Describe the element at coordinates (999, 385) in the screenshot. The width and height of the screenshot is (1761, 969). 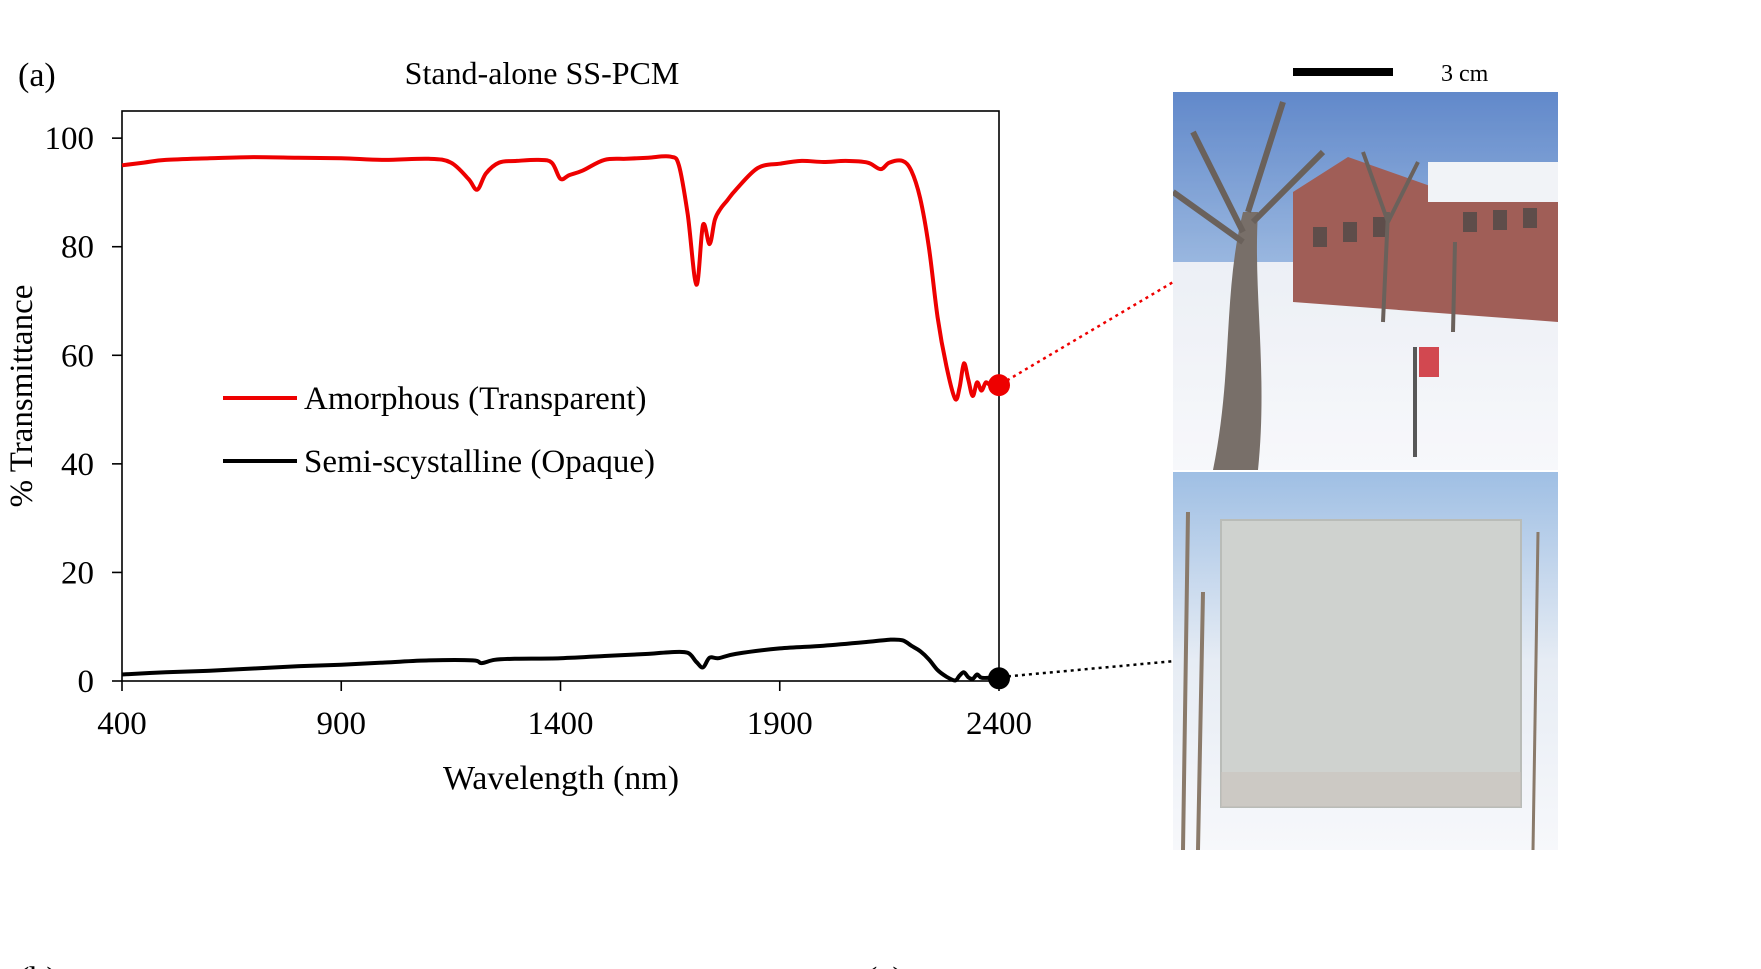
I see `endpoint-marker-amorphous` at that location.